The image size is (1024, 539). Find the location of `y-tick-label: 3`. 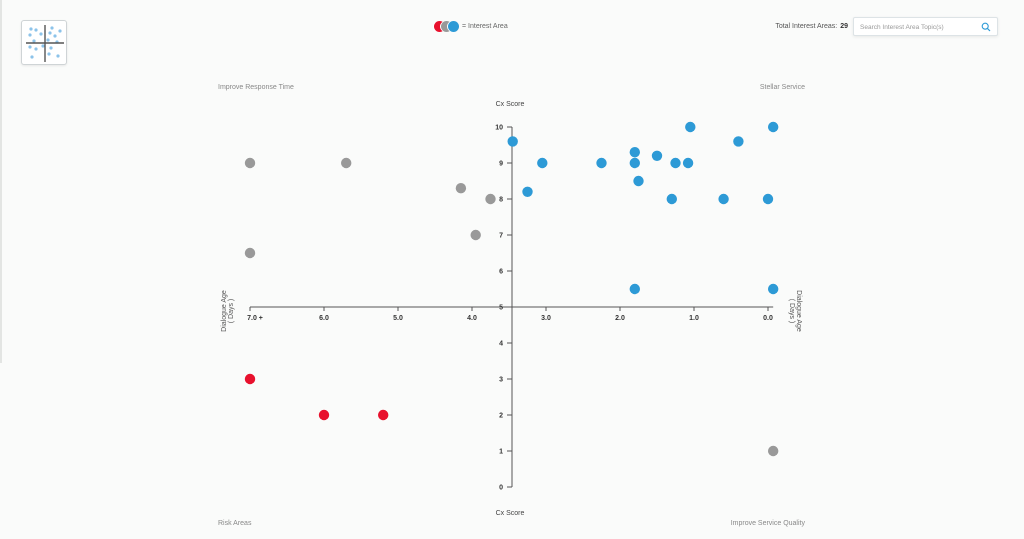

y-tick-label: 3 is located at coordinates (501, 380).